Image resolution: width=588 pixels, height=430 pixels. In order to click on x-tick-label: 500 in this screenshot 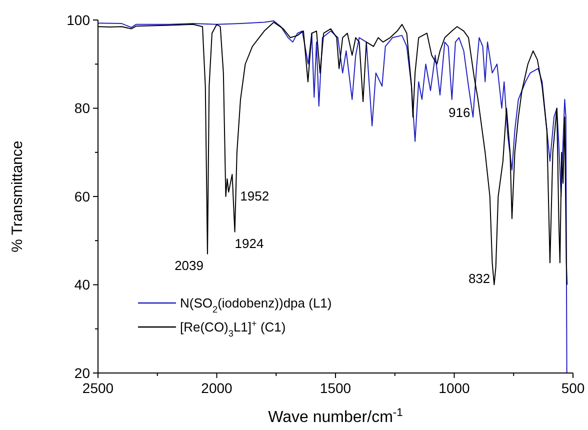, I will do `click(573, 388)`.